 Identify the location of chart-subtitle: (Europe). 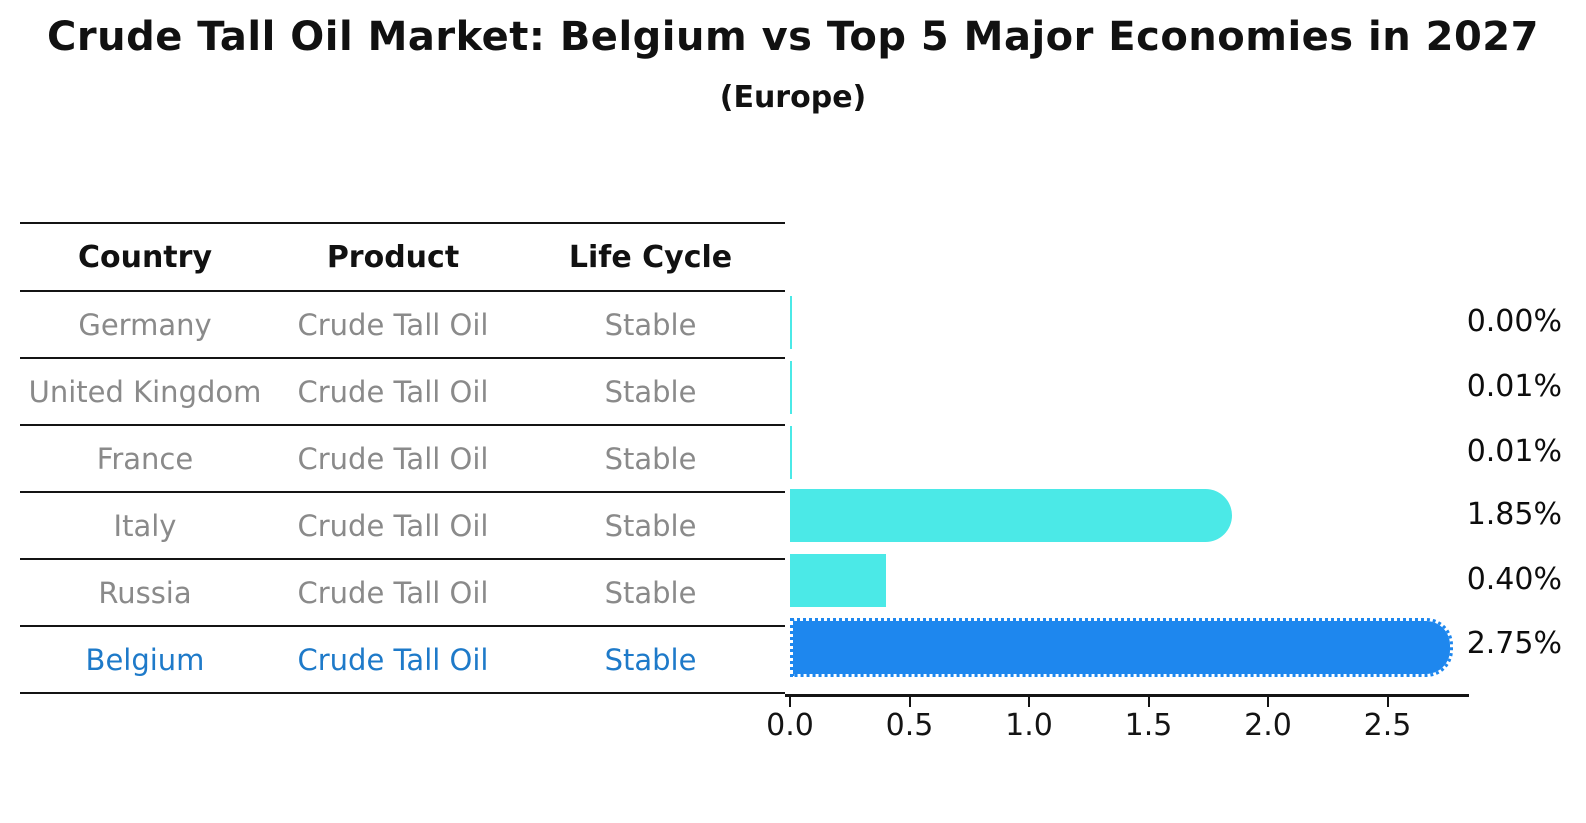
(793, 97).